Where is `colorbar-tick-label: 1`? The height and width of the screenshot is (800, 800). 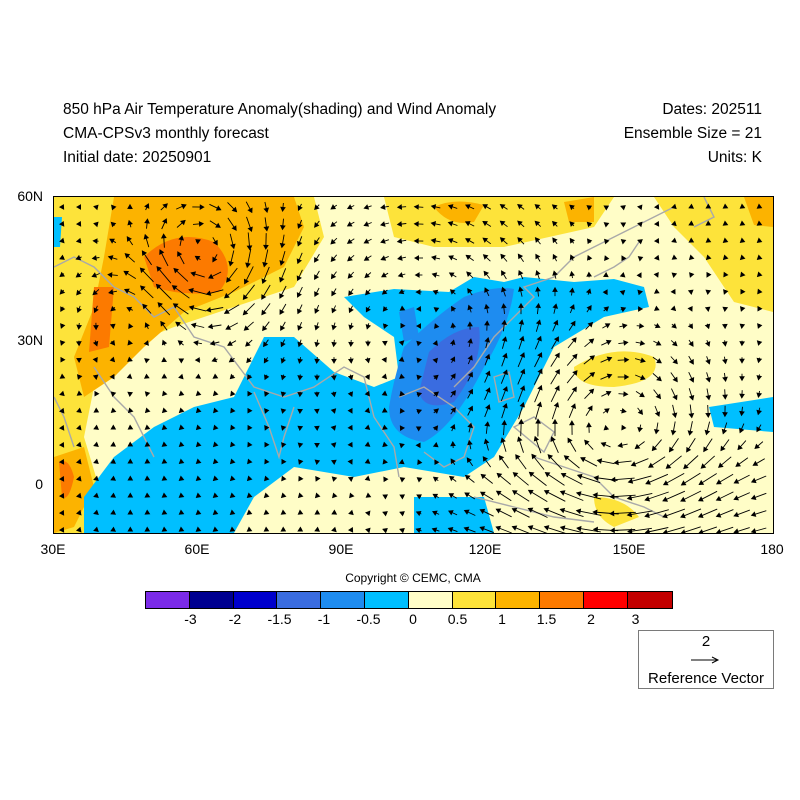 colorbar-tick-label: 1 is located at coordinates (502, 619).